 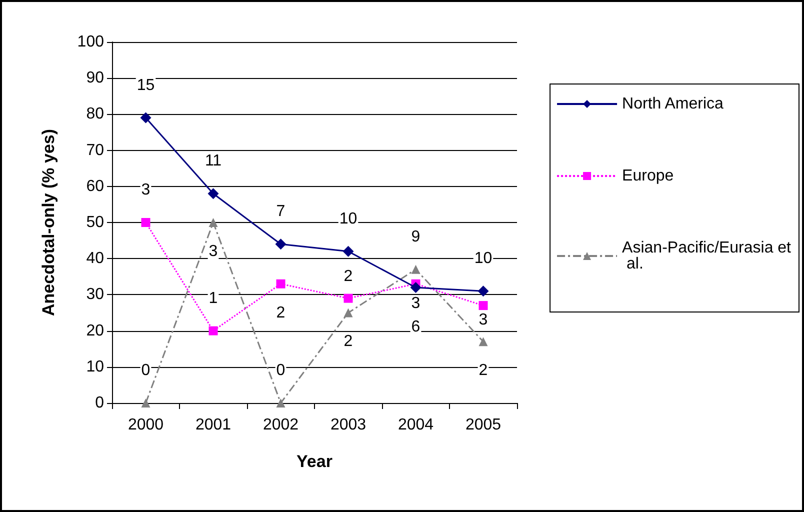 I want to click on annotation: 9, so click(x=415, y=237).